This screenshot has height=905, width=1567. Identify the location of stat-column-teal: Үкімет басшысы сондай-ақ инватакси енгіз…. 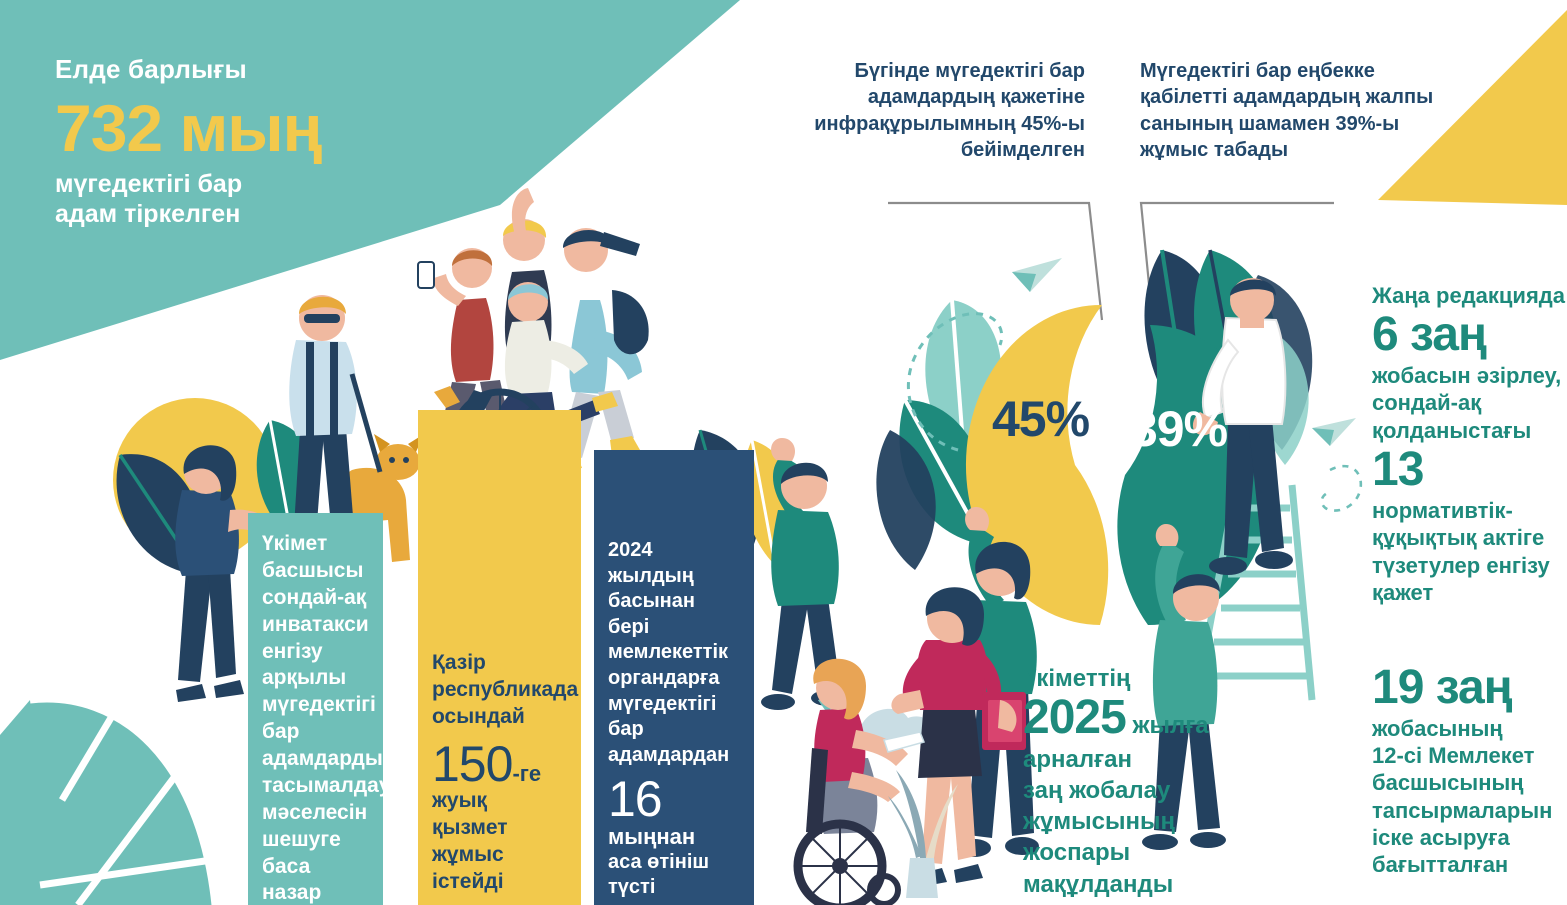
(319, 709).